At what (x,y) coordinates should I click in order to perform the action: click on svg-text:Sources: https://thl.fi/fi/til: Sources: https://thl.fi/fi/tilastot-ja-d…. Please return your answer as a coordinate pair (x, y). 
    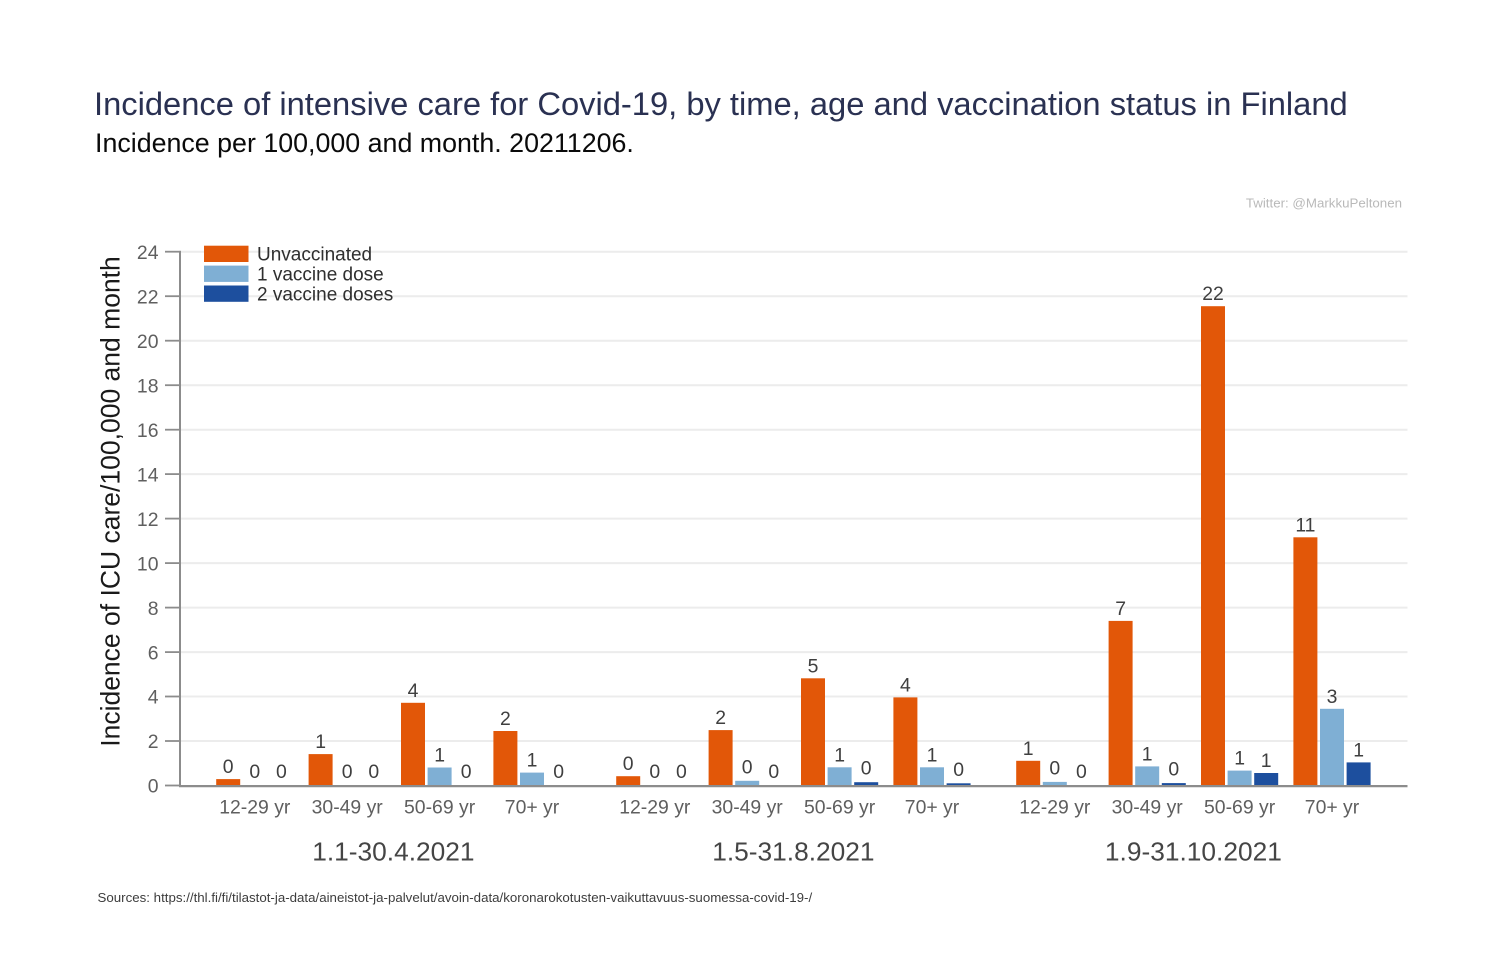
    Looking at the image, I should click on (455, 897).